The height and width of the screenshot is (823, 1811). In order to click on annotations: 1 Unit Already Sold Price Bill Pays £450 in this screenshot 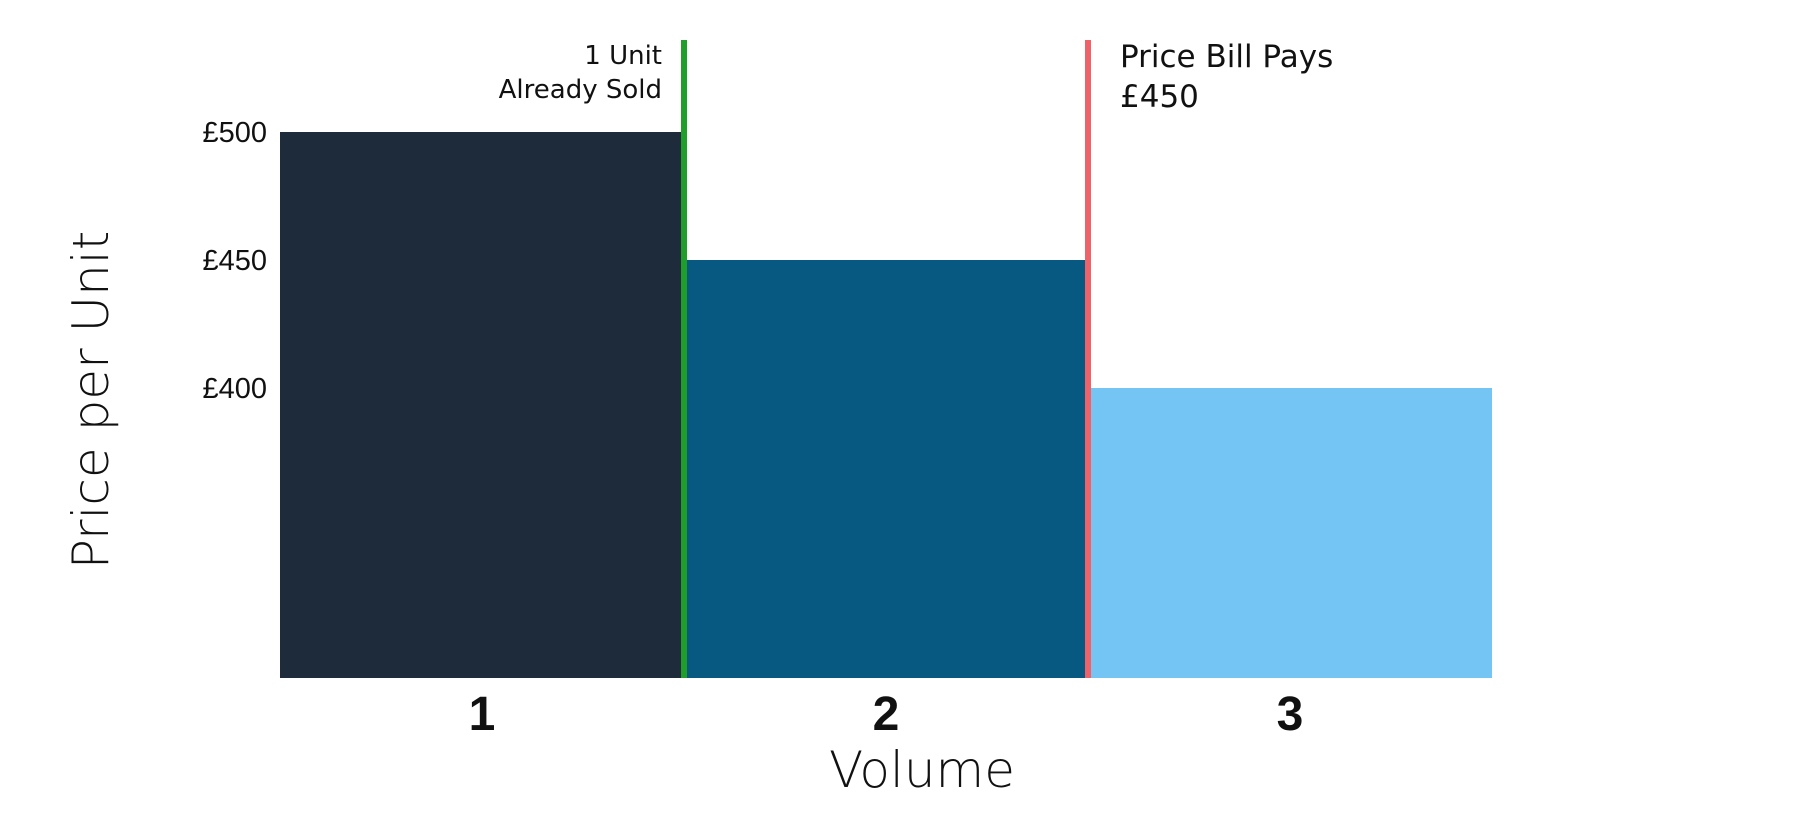, I will do `click(916, 77)`.